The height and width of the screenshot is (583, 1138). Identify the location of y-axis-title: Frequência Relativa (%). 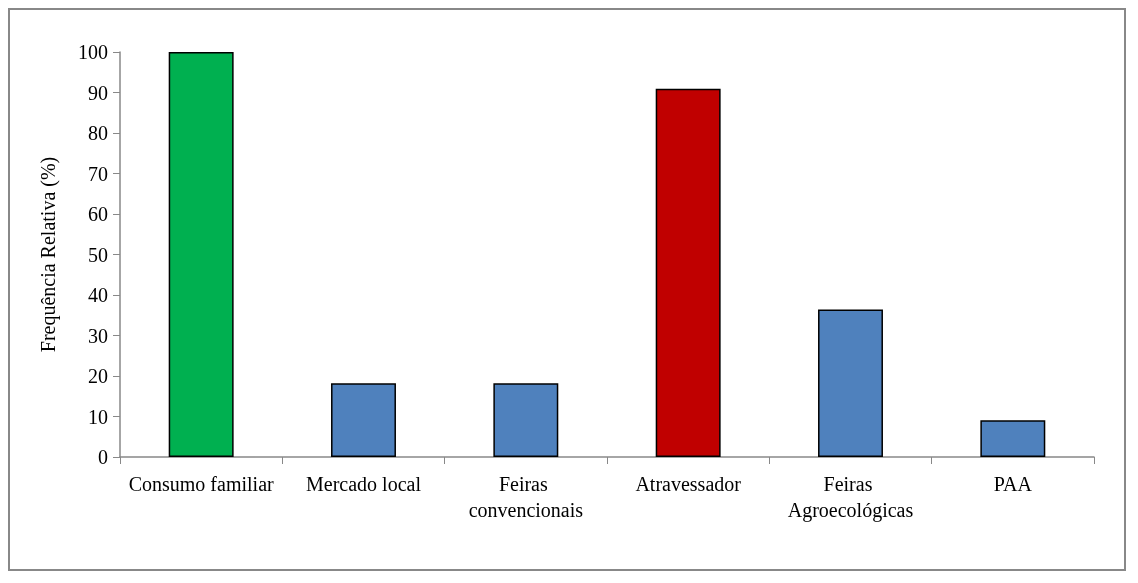
(48, 254).